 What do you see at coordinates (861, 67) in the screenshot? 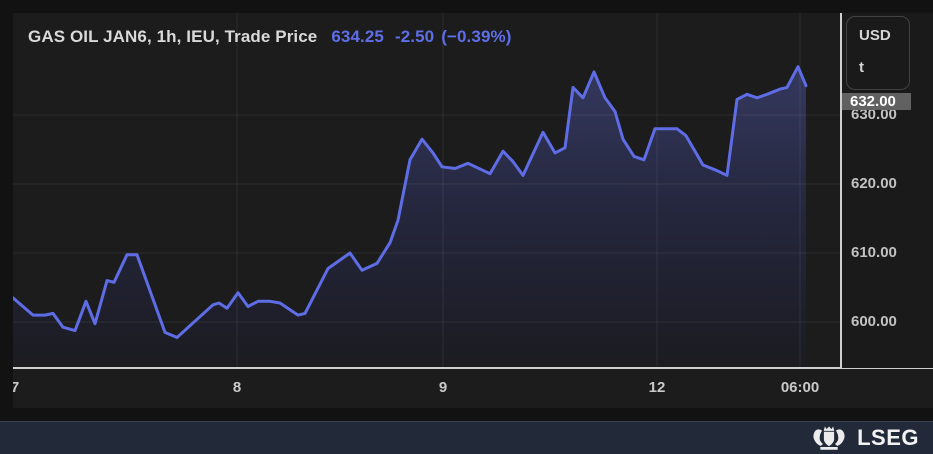
I see `unit-measure: t` at bounding box center [861, 67].